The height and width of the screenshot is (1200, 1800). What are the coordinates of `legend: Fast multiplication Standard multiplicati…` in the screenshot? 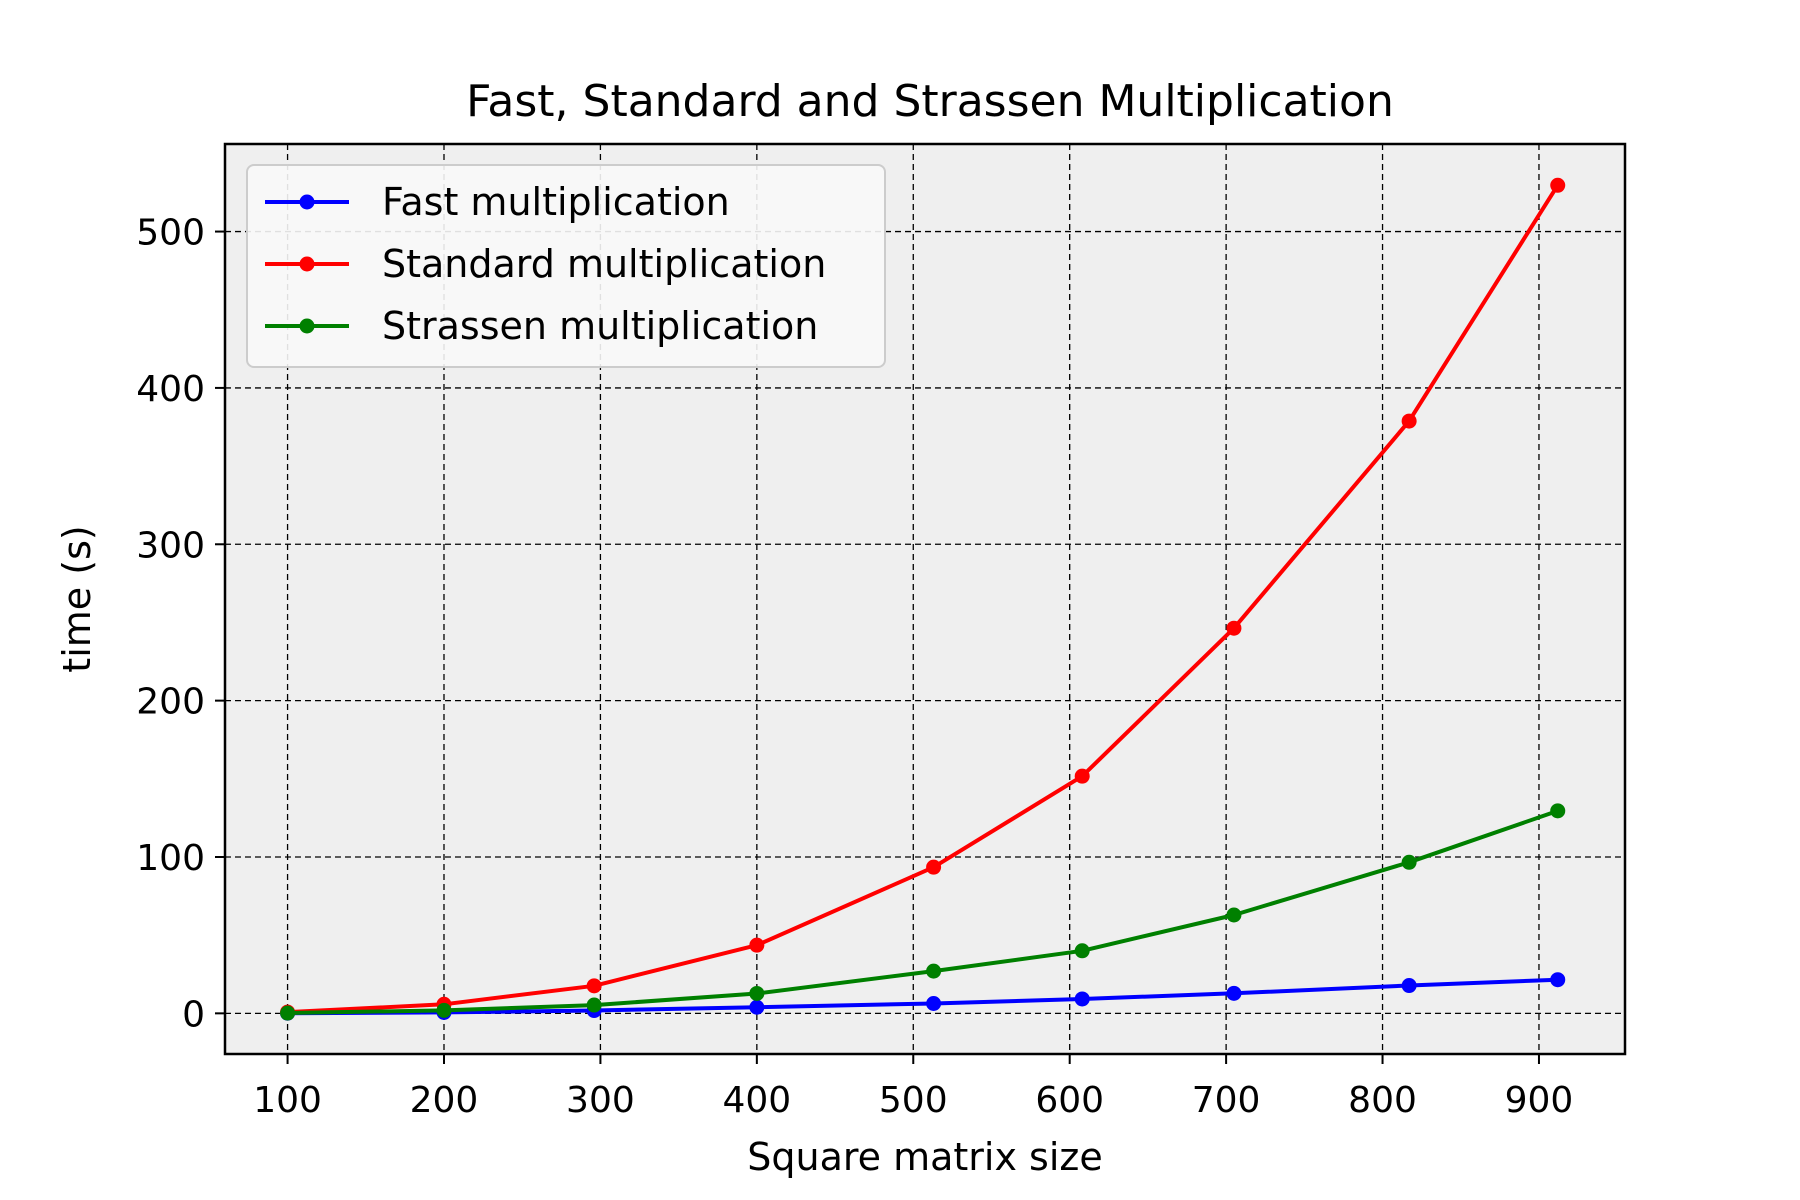 It's located at (566, 266).